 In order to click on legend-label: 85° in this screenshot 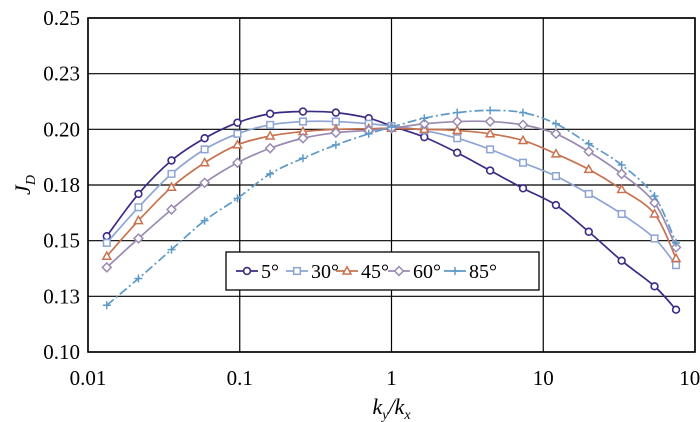, I will do `click(483, 272)`.